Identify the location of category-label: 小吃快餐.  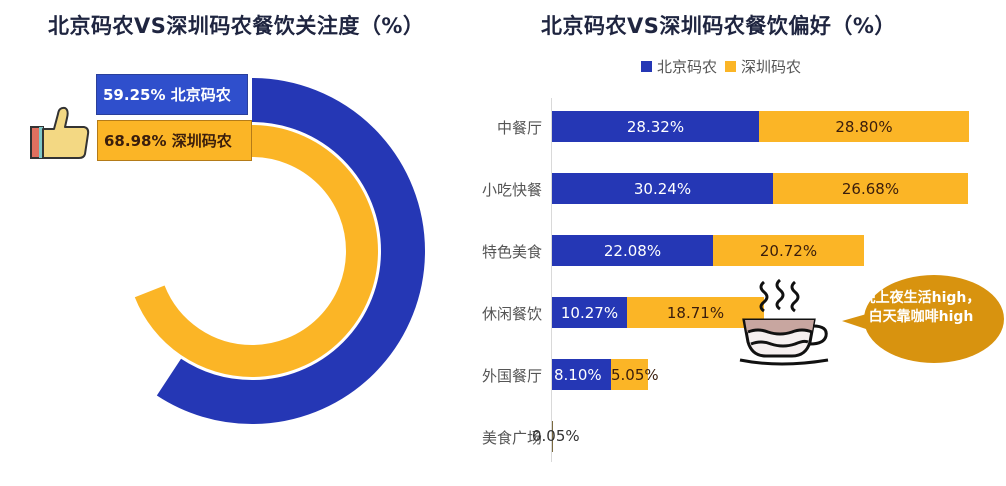
(511, 190).